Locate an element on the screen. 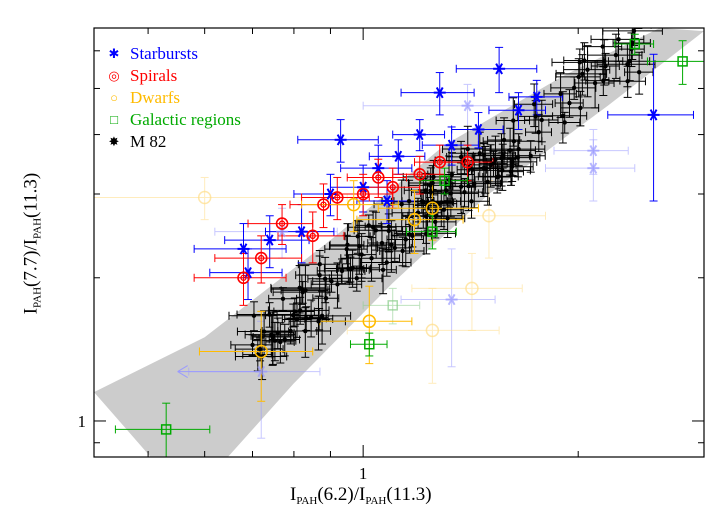  x-axis-label: IPAH(6.2)/IPAH(11.3) is located at coordinates (361, 495).